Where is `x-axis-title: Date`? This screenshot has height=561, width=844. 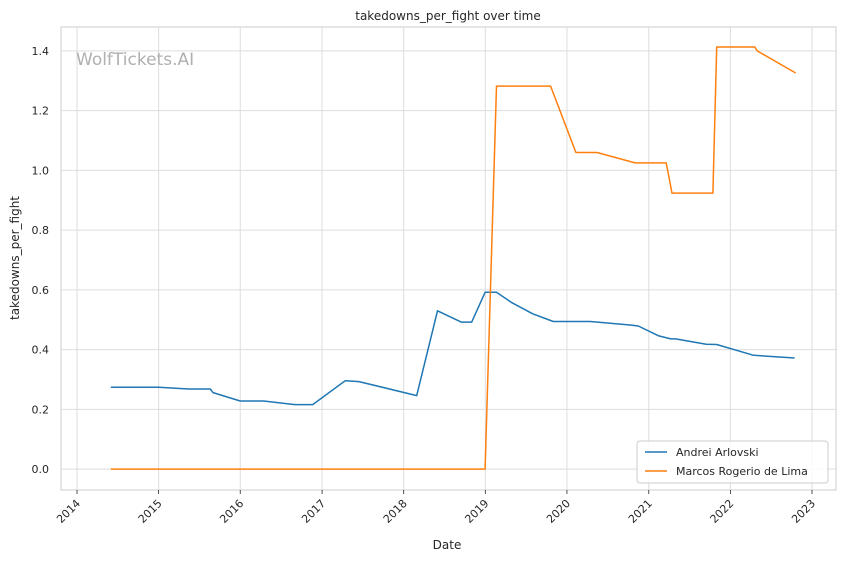
x-axis-title: Date is located at coordinates (447, 545).